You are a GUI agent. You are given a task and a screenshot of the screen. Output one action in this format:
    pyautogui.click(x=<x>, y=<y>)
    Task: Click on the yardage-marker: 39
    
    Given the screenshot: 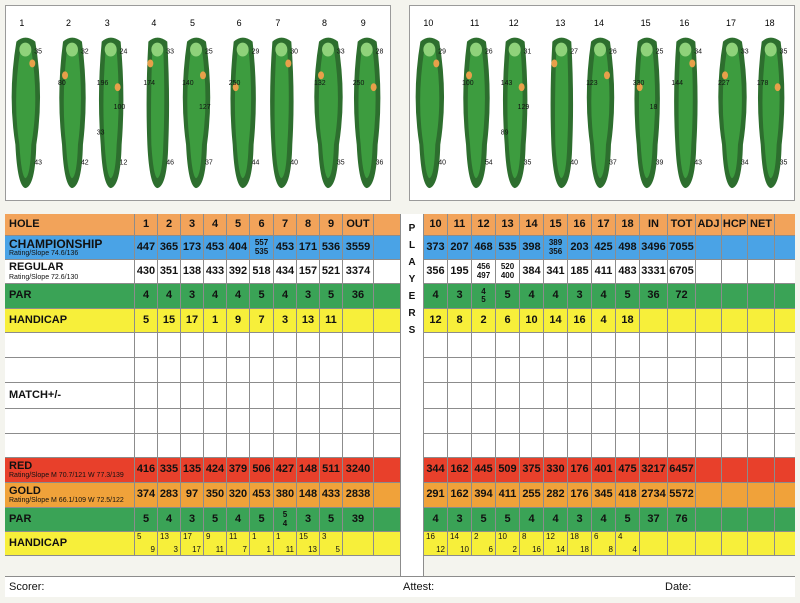 What is the action you would take?
    pyautogui.click(x=660, y=162)
    